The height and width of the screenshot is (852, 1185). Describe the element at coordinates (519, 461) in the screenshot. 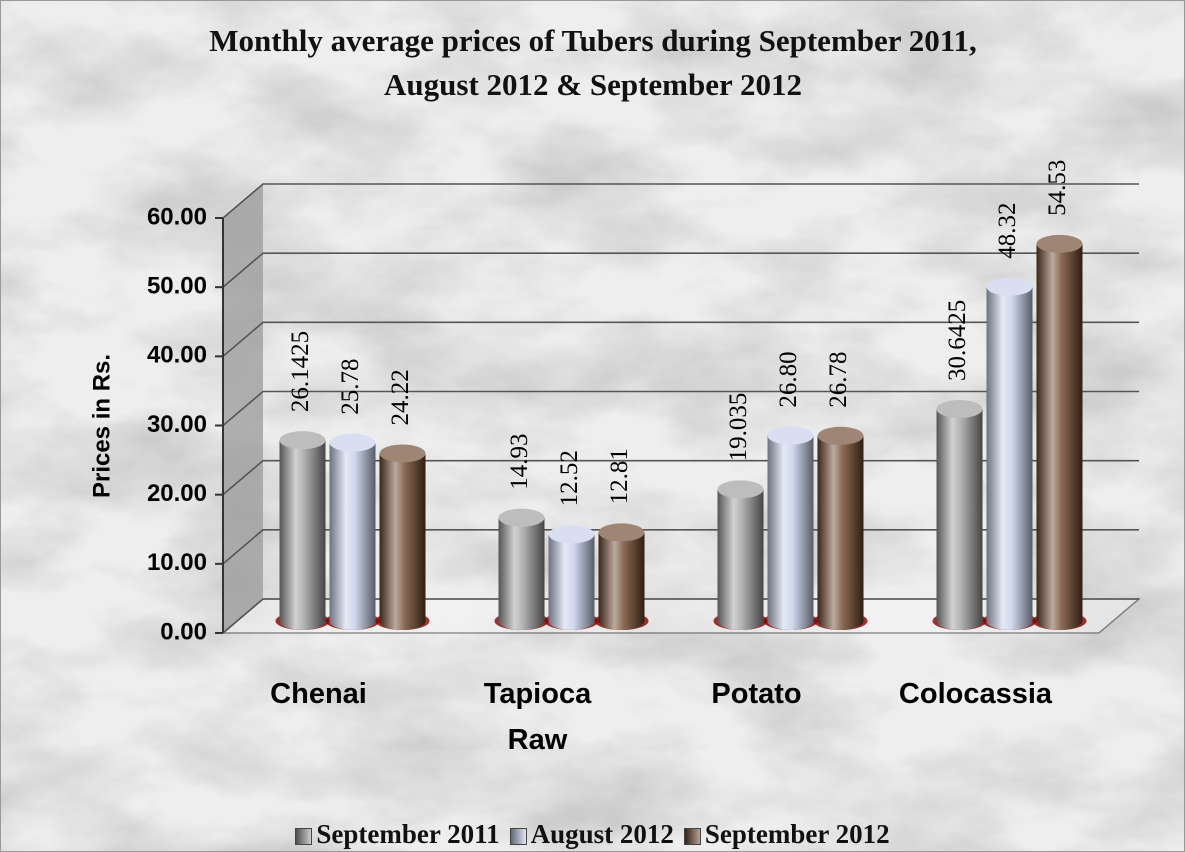

I see `value-label: 14.93` at that location.